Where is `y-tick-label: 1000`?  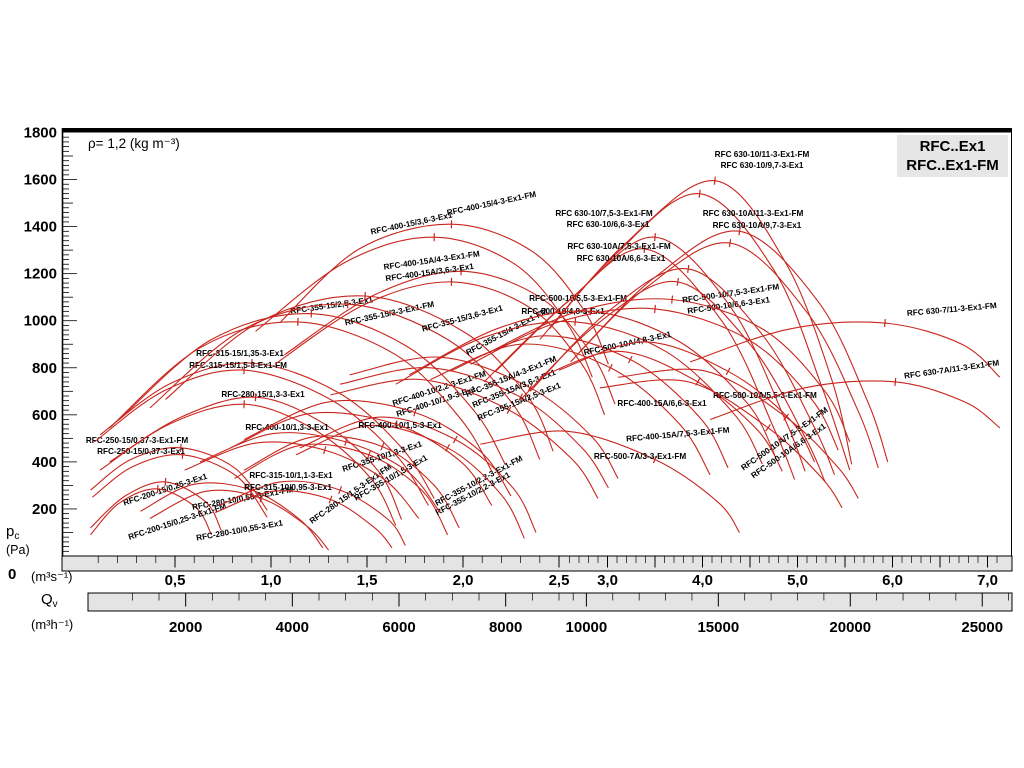
y-tick-label: 1000 is located at coordinates (40, 321).